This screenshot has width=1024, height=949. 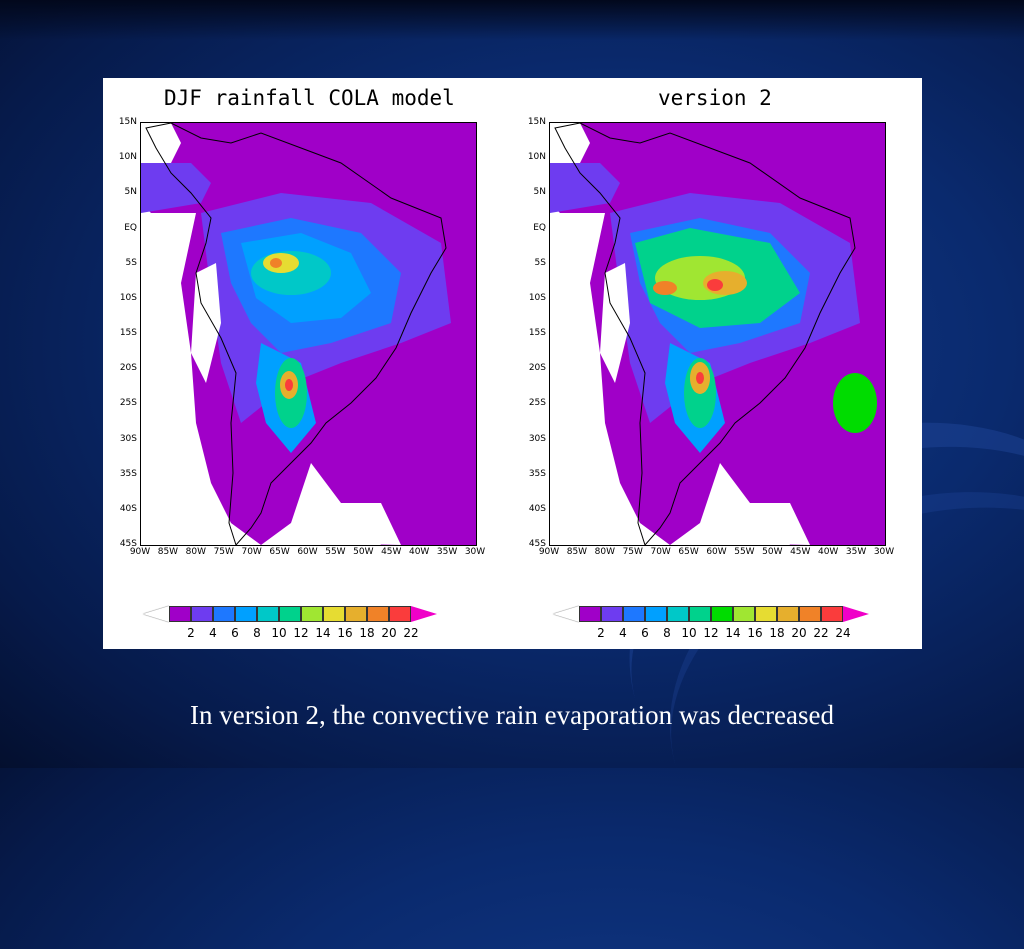 What do you see at coordinates (308, 334) in the screenshot?
I see `map-plot-left` at bounding box center [308, 334].